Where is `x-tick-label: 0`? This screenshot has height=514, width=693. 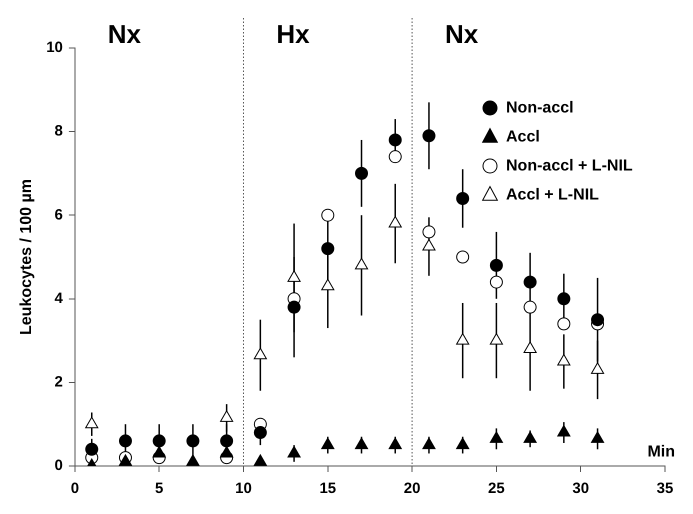 x-tick-label: 0 is located at coordinates (75, 489).